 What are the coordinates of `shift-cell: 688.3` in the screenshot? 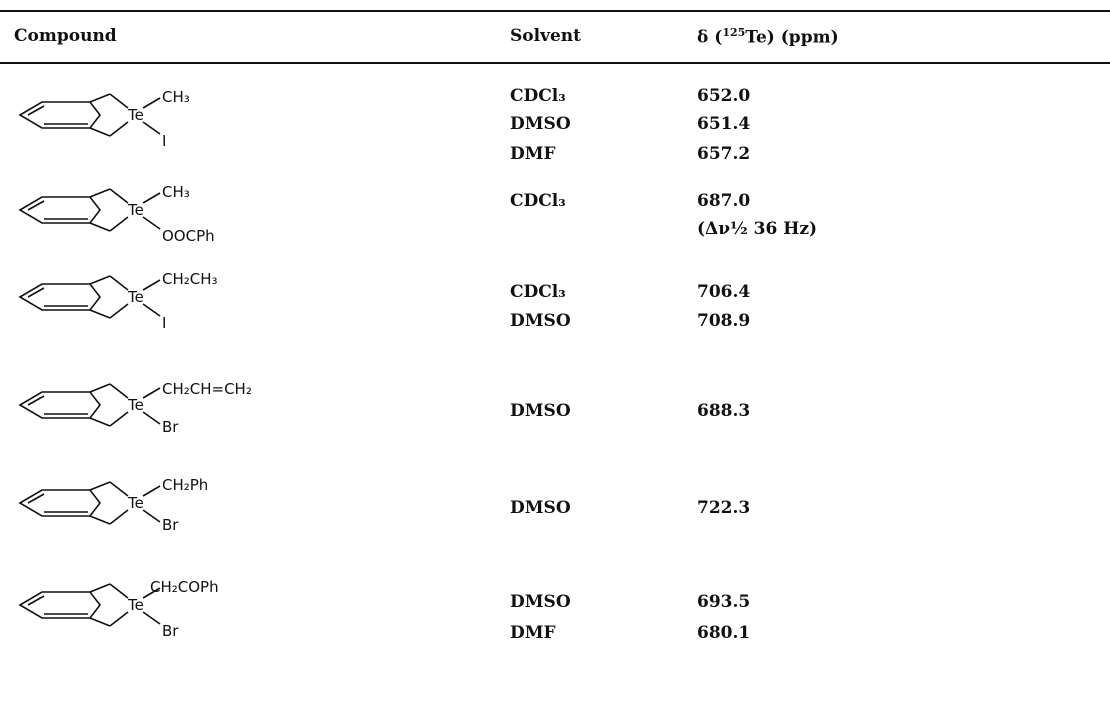 It's located at (724, 411).